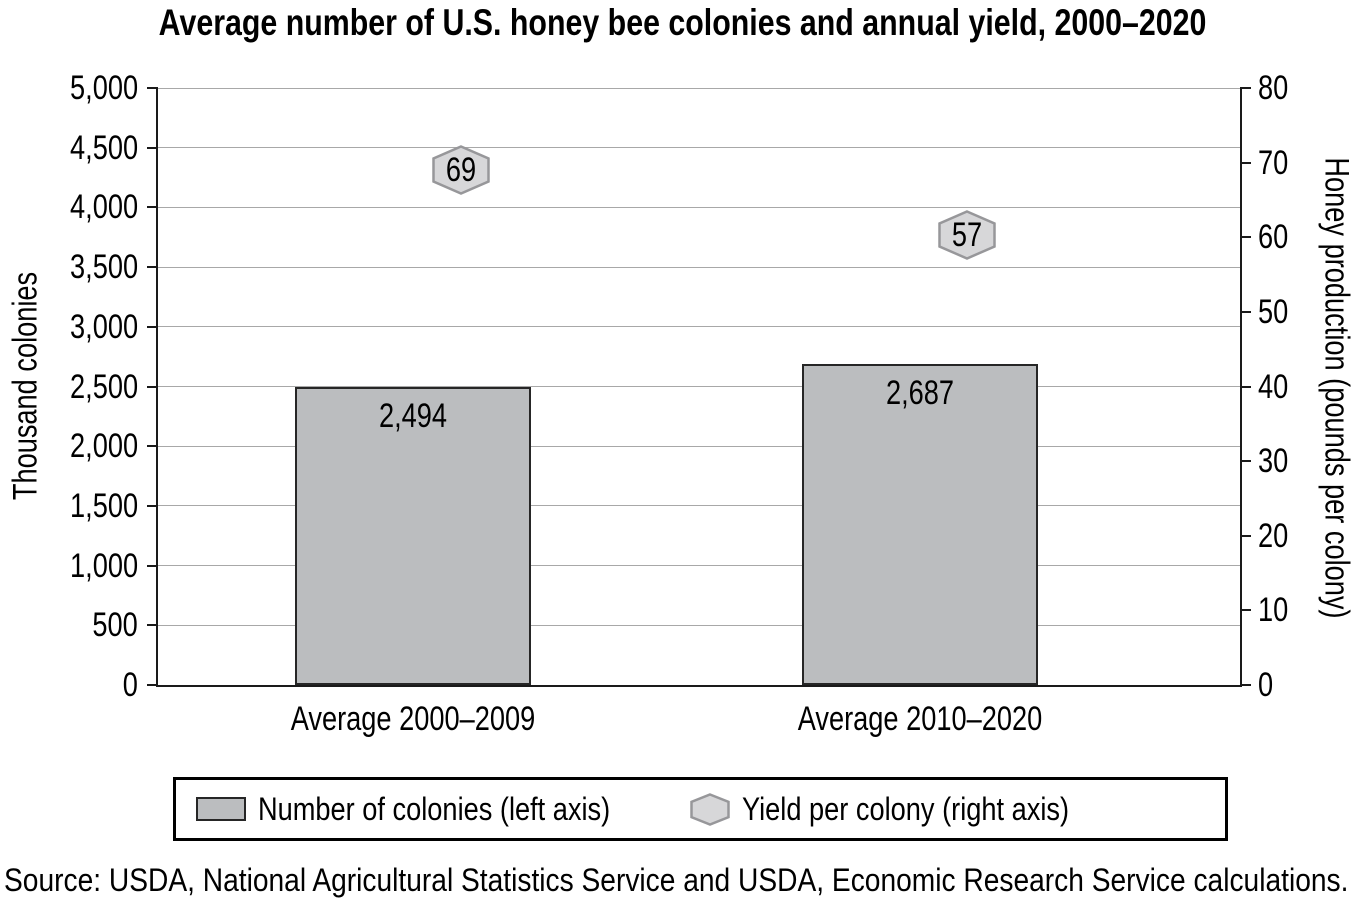  I want to click on bar: 2,687, so click(919, 524).